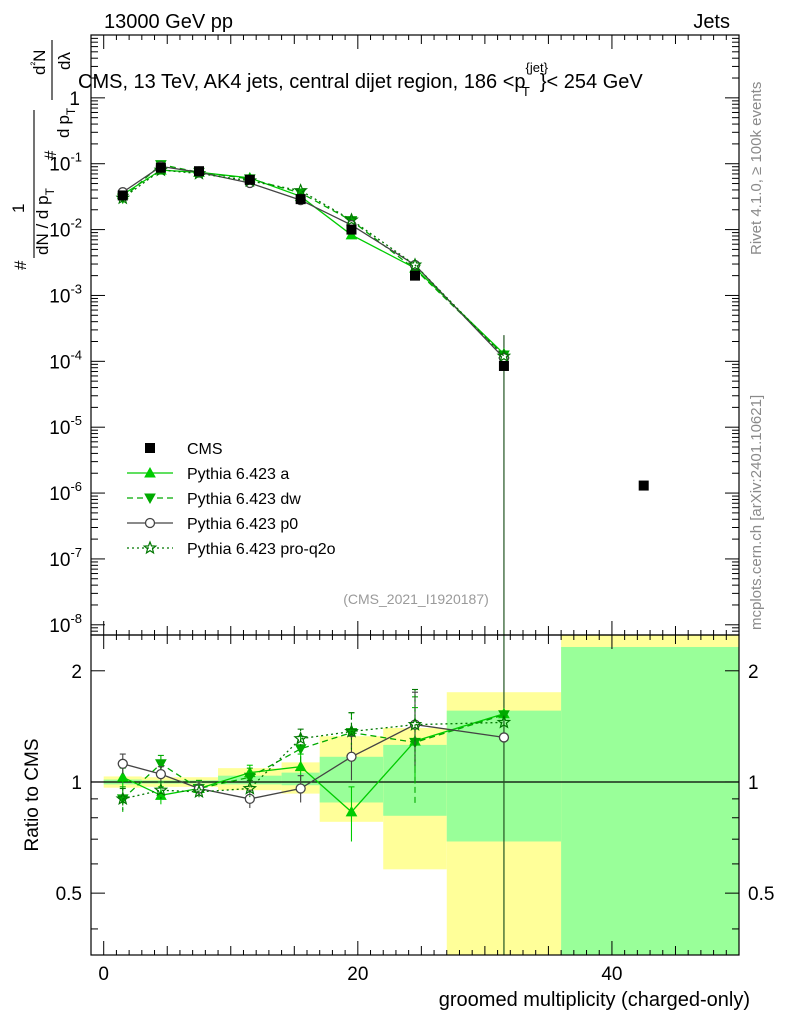  What do you see at coordinates (594, 1000) in the screenshot?
I see `xlabel: groomed multiplicity (charged-only)` at bounding box center [594, 1000].